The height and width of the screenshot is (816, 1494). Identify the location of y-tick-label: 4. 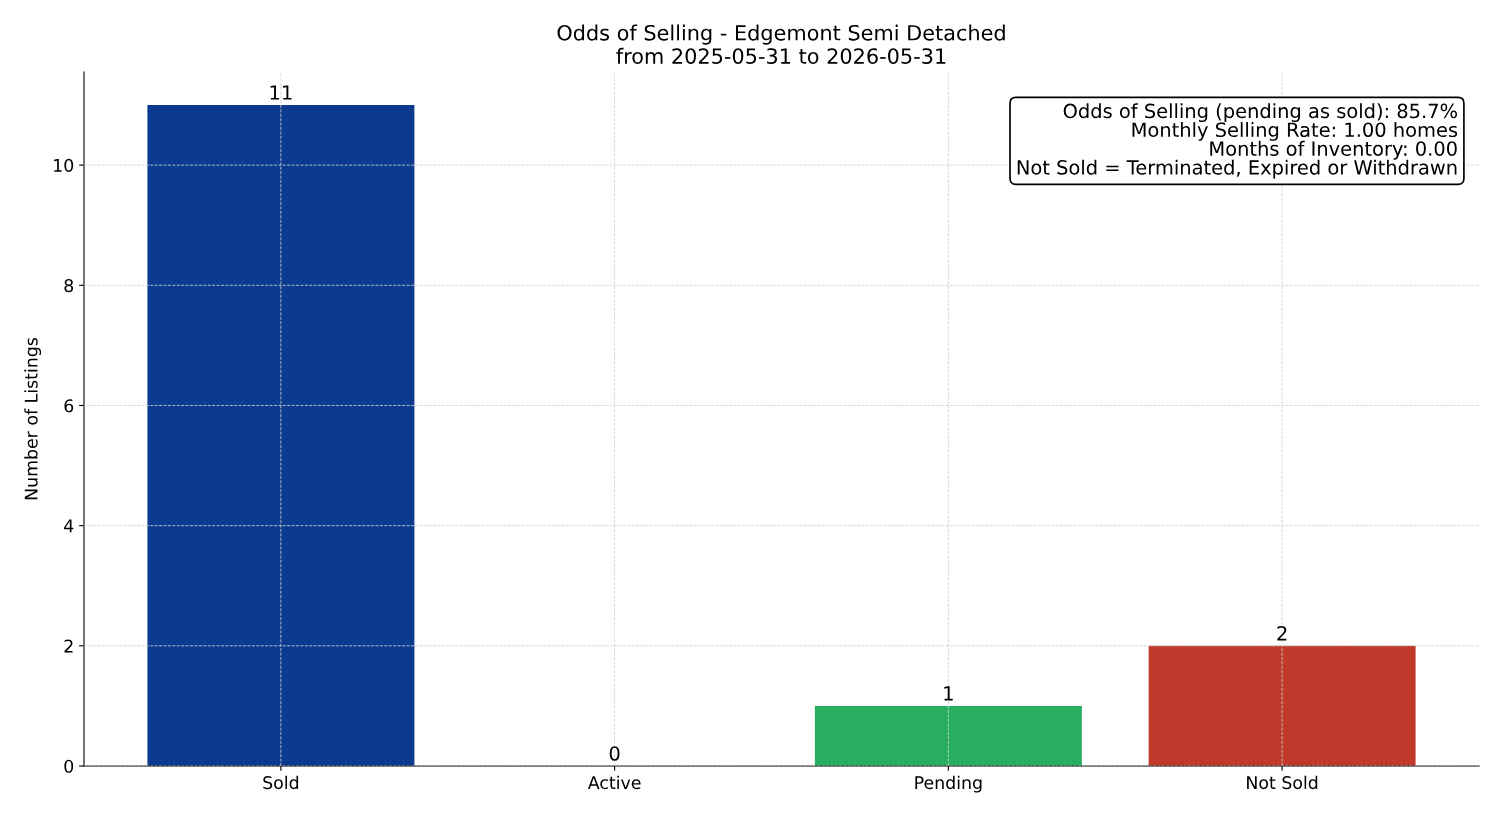
(69, 526).